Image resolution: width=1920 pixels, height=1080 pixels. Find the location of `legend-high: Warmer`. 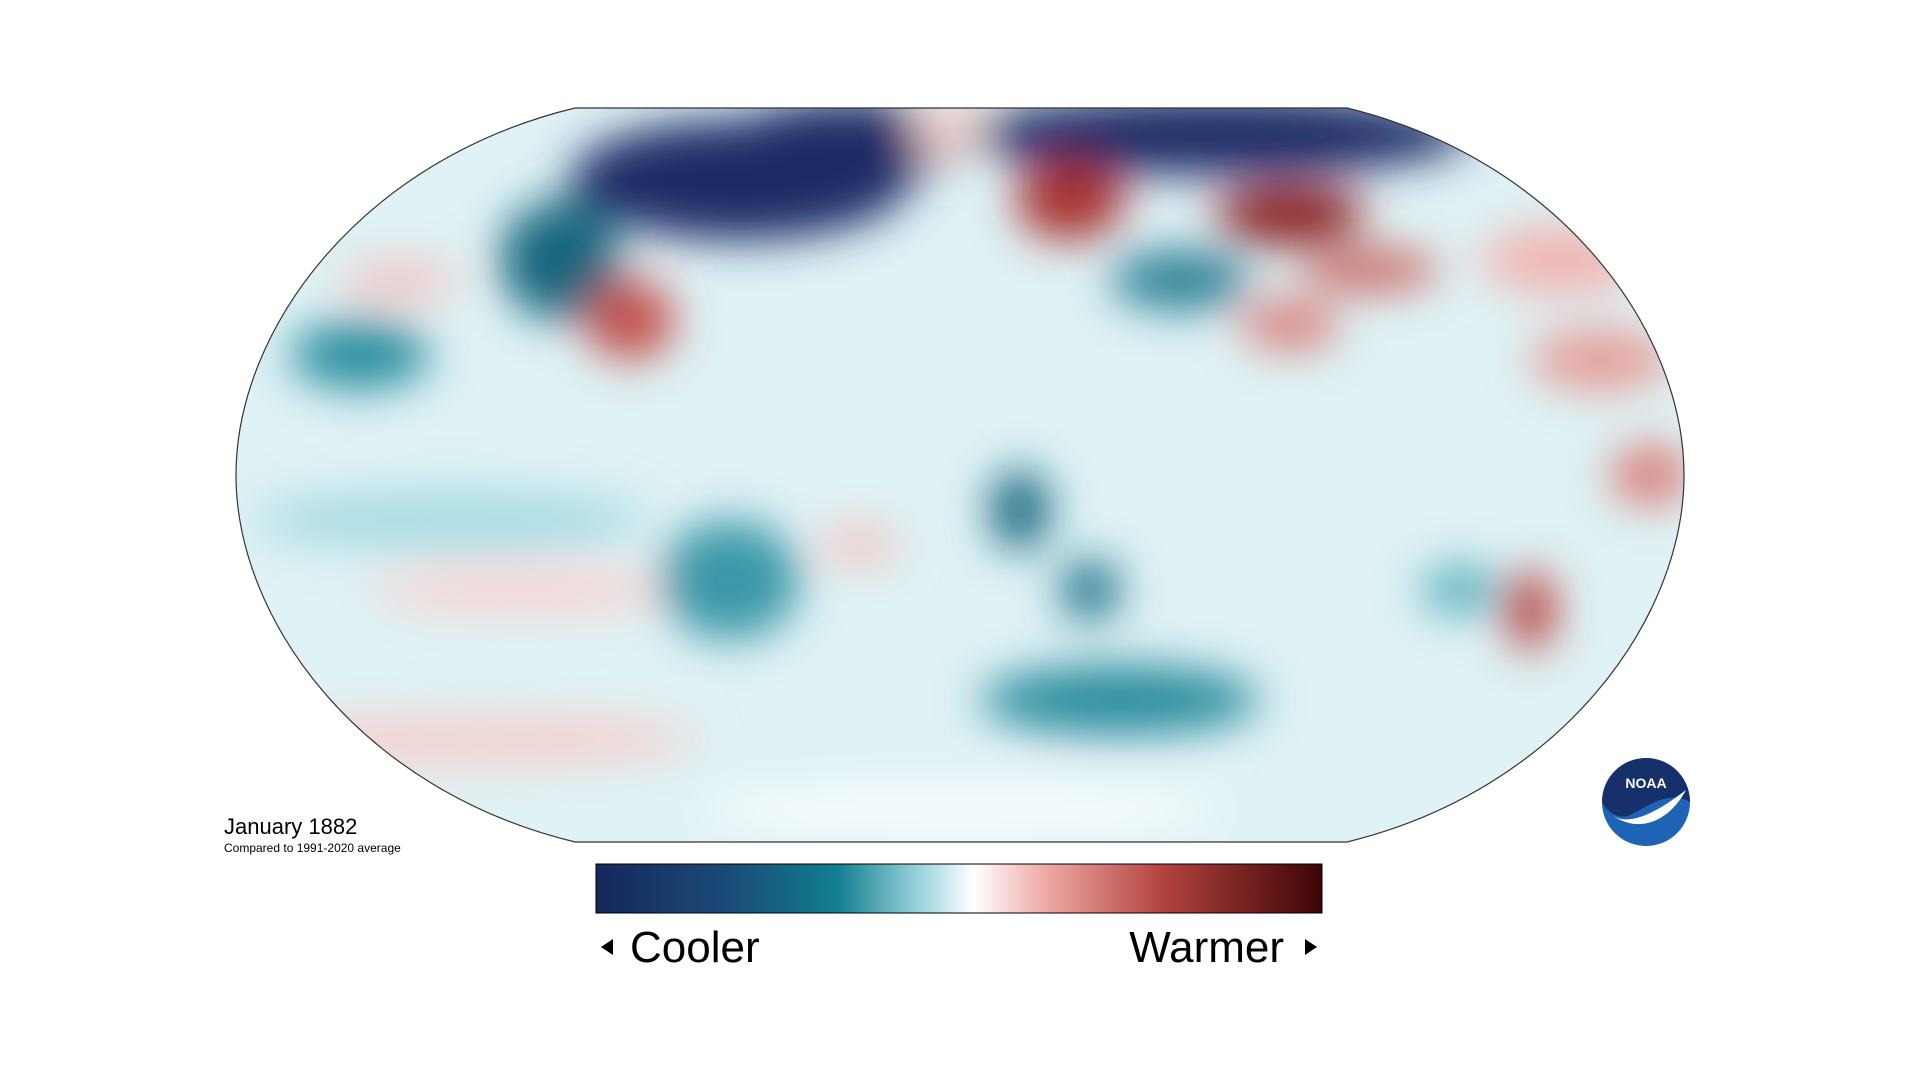

legend-high: Warmer is located at coordinates (1206, 947).